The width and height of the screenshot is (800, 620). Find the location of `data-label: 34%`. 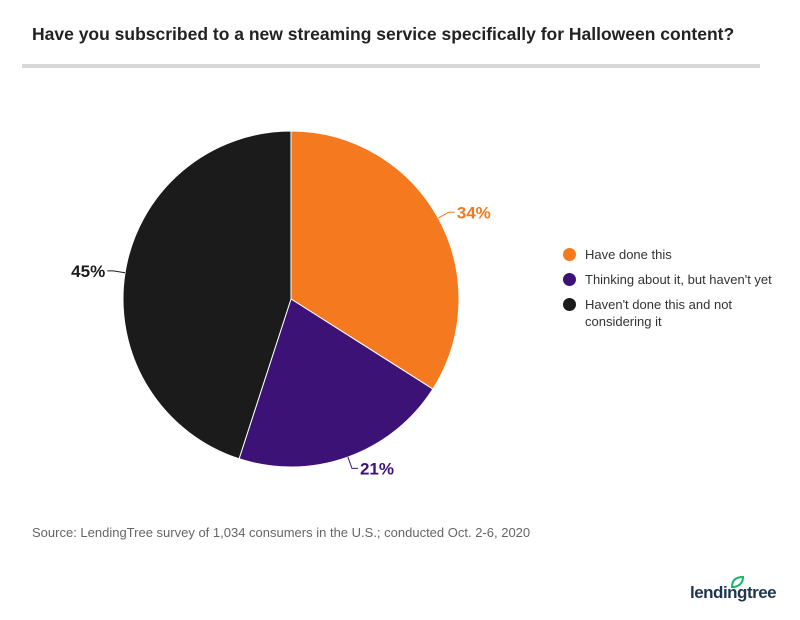

data-label: 34% is located at coordinates (474, 212).